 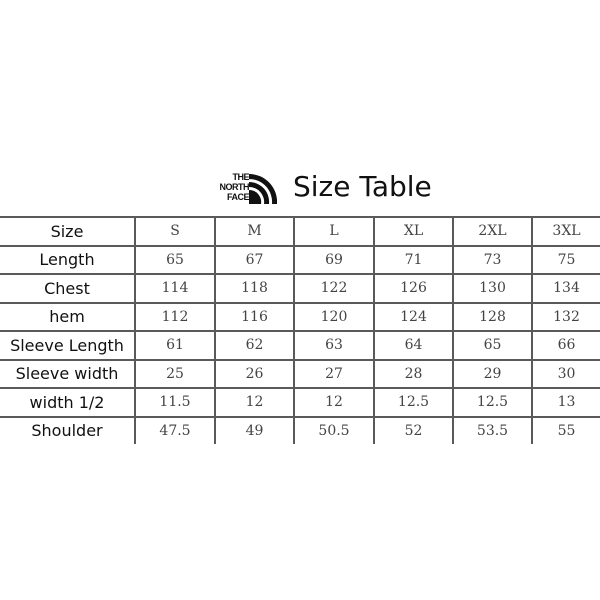 I want to click on table-row: Length 65 67 69 71 73 75, so click(x=300, y=259).